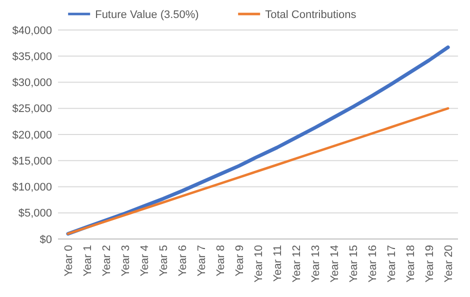  What do you see at coordinates (354, 264) in the screenshot?
I see `x-tick-label: Year 15` at bounding box center [354, 264].